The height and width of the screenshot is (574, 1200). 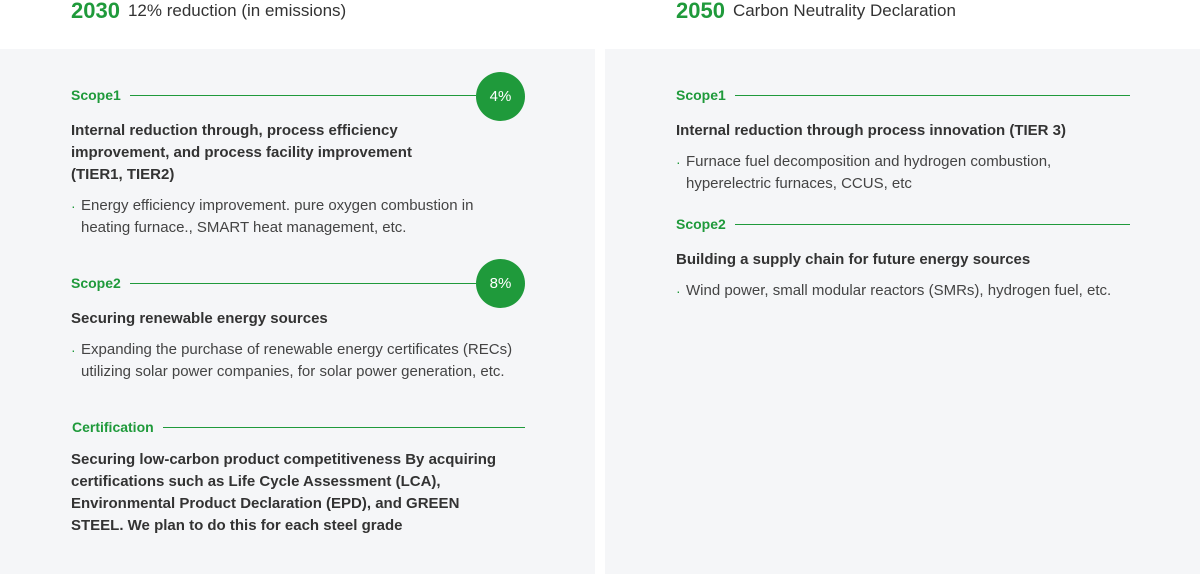 What do you see at coordinates (297, 24) in the screenshot?
I see `header-2030: 2030 12% reduction (in emissions)` at bounding box center [297, 24].